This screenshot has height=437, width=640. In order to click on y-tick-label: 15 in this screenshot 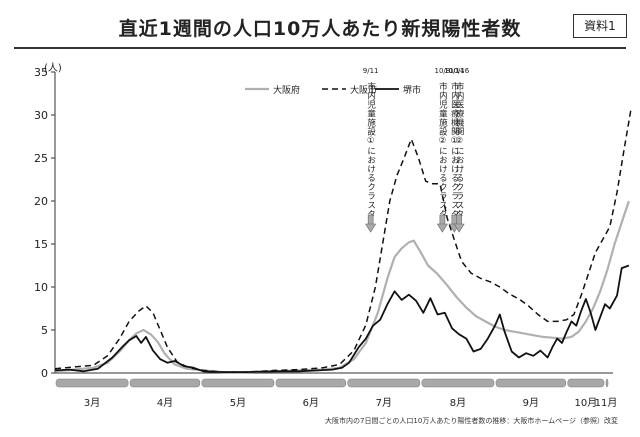, I will do `click(41, 244)`.